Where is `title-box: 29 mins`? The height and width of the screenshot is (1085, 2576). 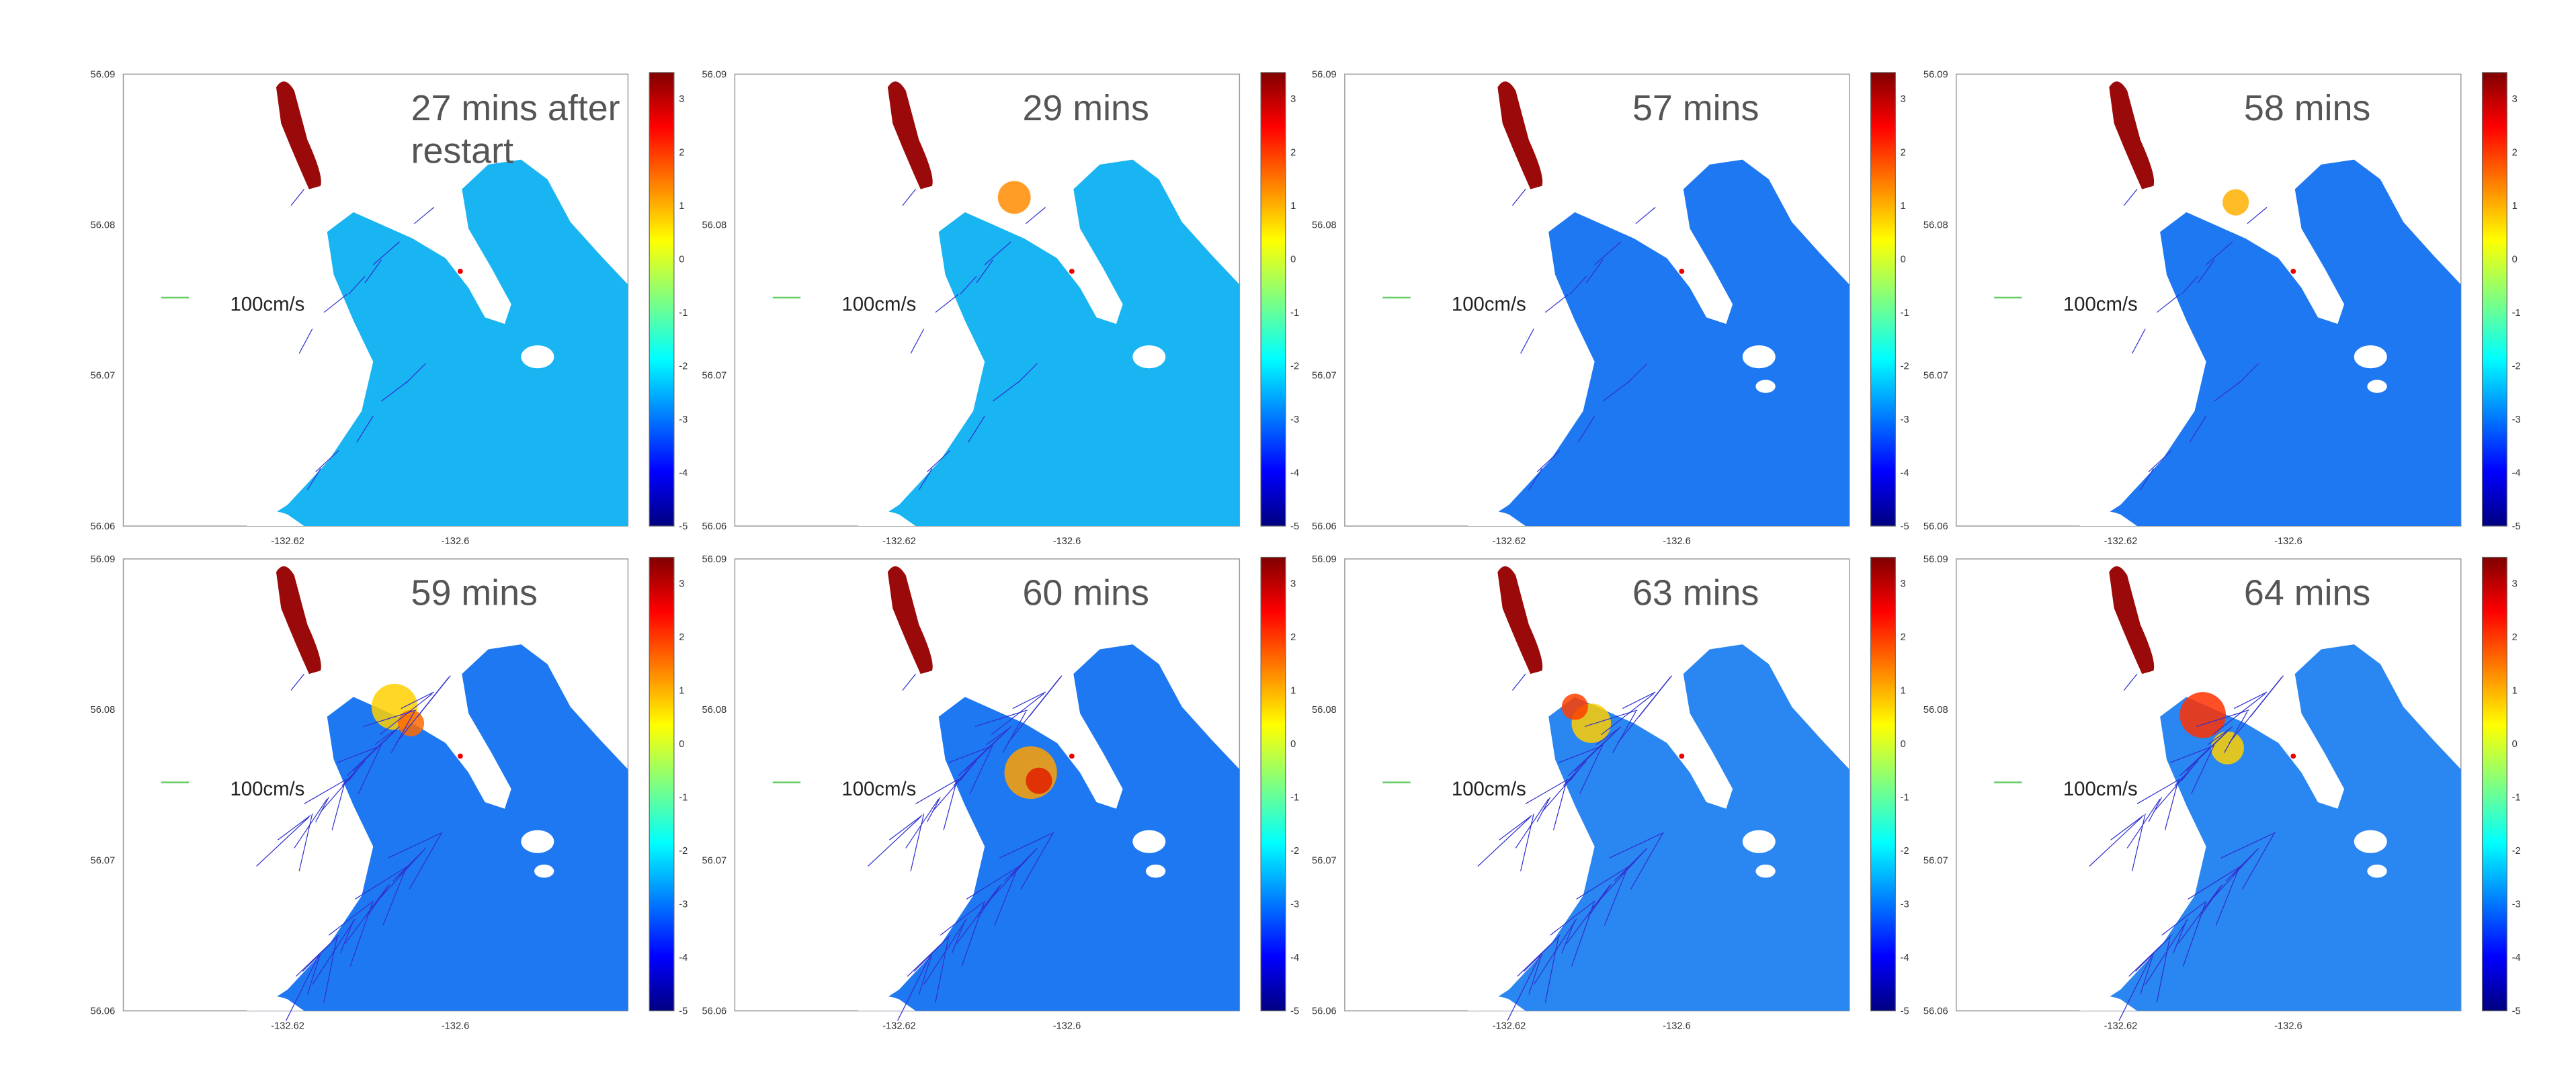
title-box: 29 mins is located at coordinates (1085, 107).